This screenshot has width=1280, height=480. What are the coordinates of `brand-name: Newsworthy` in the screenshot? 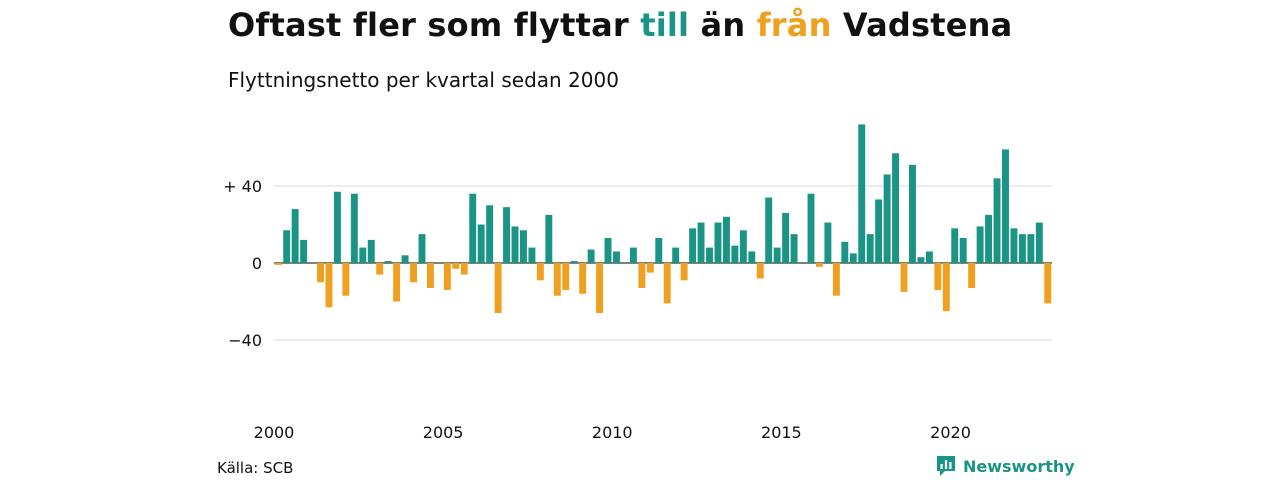 It's located at (1019, 466).